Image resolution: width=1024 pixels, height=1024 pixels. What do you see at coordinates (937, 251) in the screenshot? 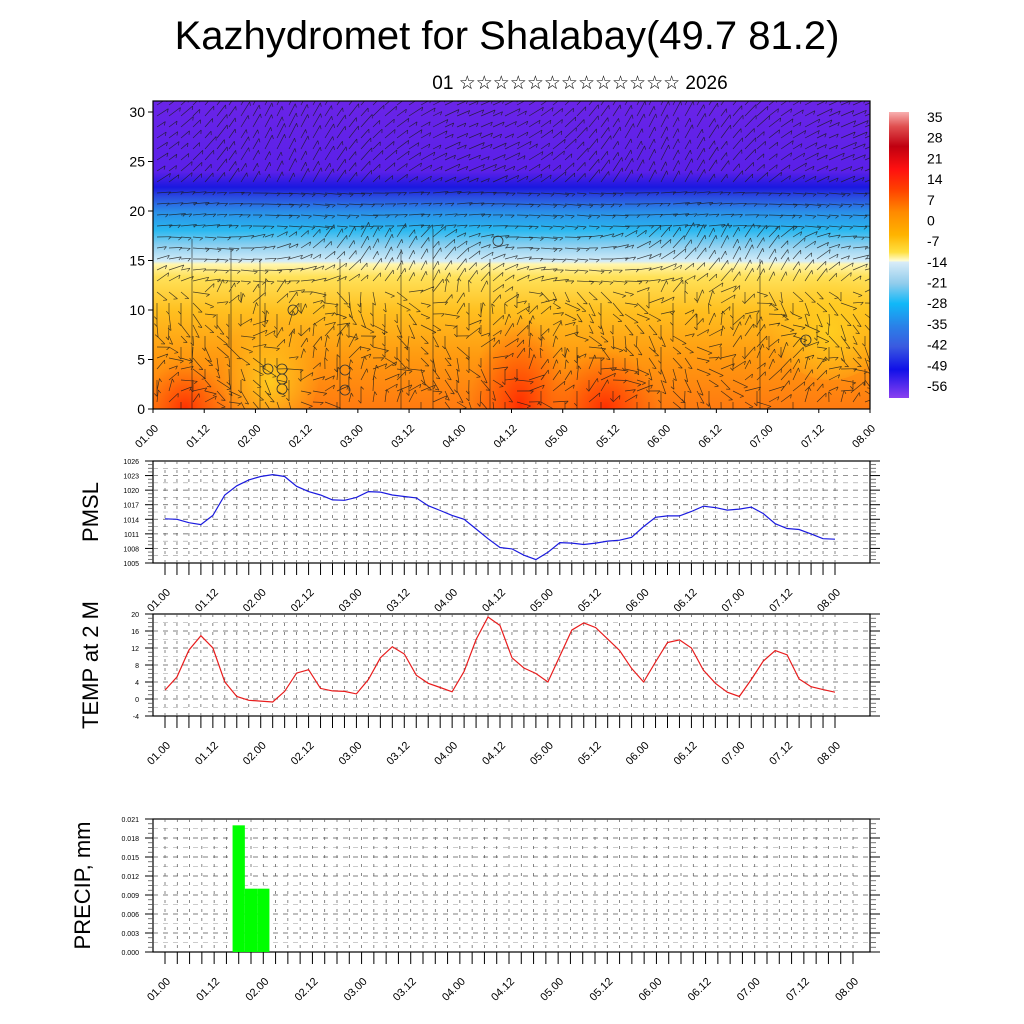
I see `colorbar-labels: 35 28 21 14 7 0 -7 -14 -21 -28 -35 -42 -49 -56` at bounding box center [937, 251].